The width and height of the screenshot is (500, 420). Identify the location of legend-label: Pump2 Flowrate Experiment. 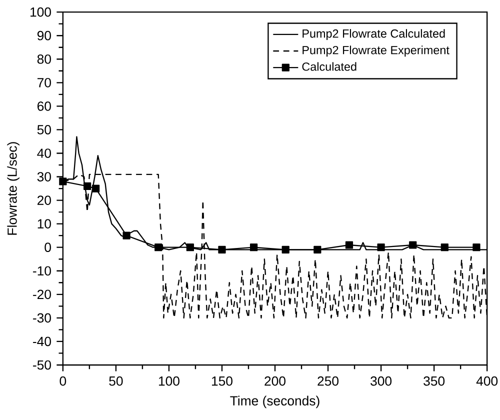
(376, 51).